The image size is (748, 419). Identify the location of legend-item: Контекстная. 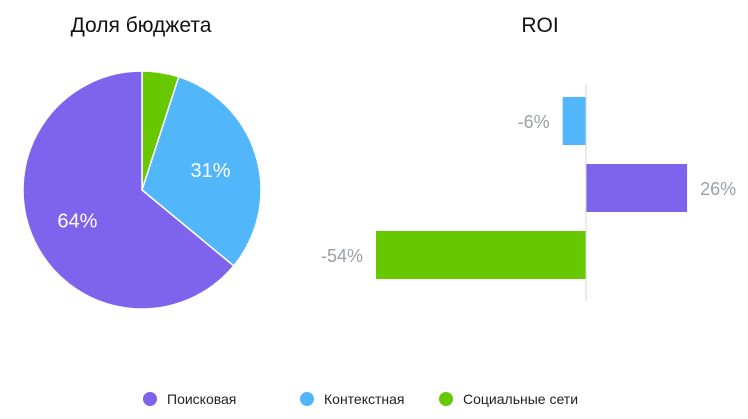
(352, 399).